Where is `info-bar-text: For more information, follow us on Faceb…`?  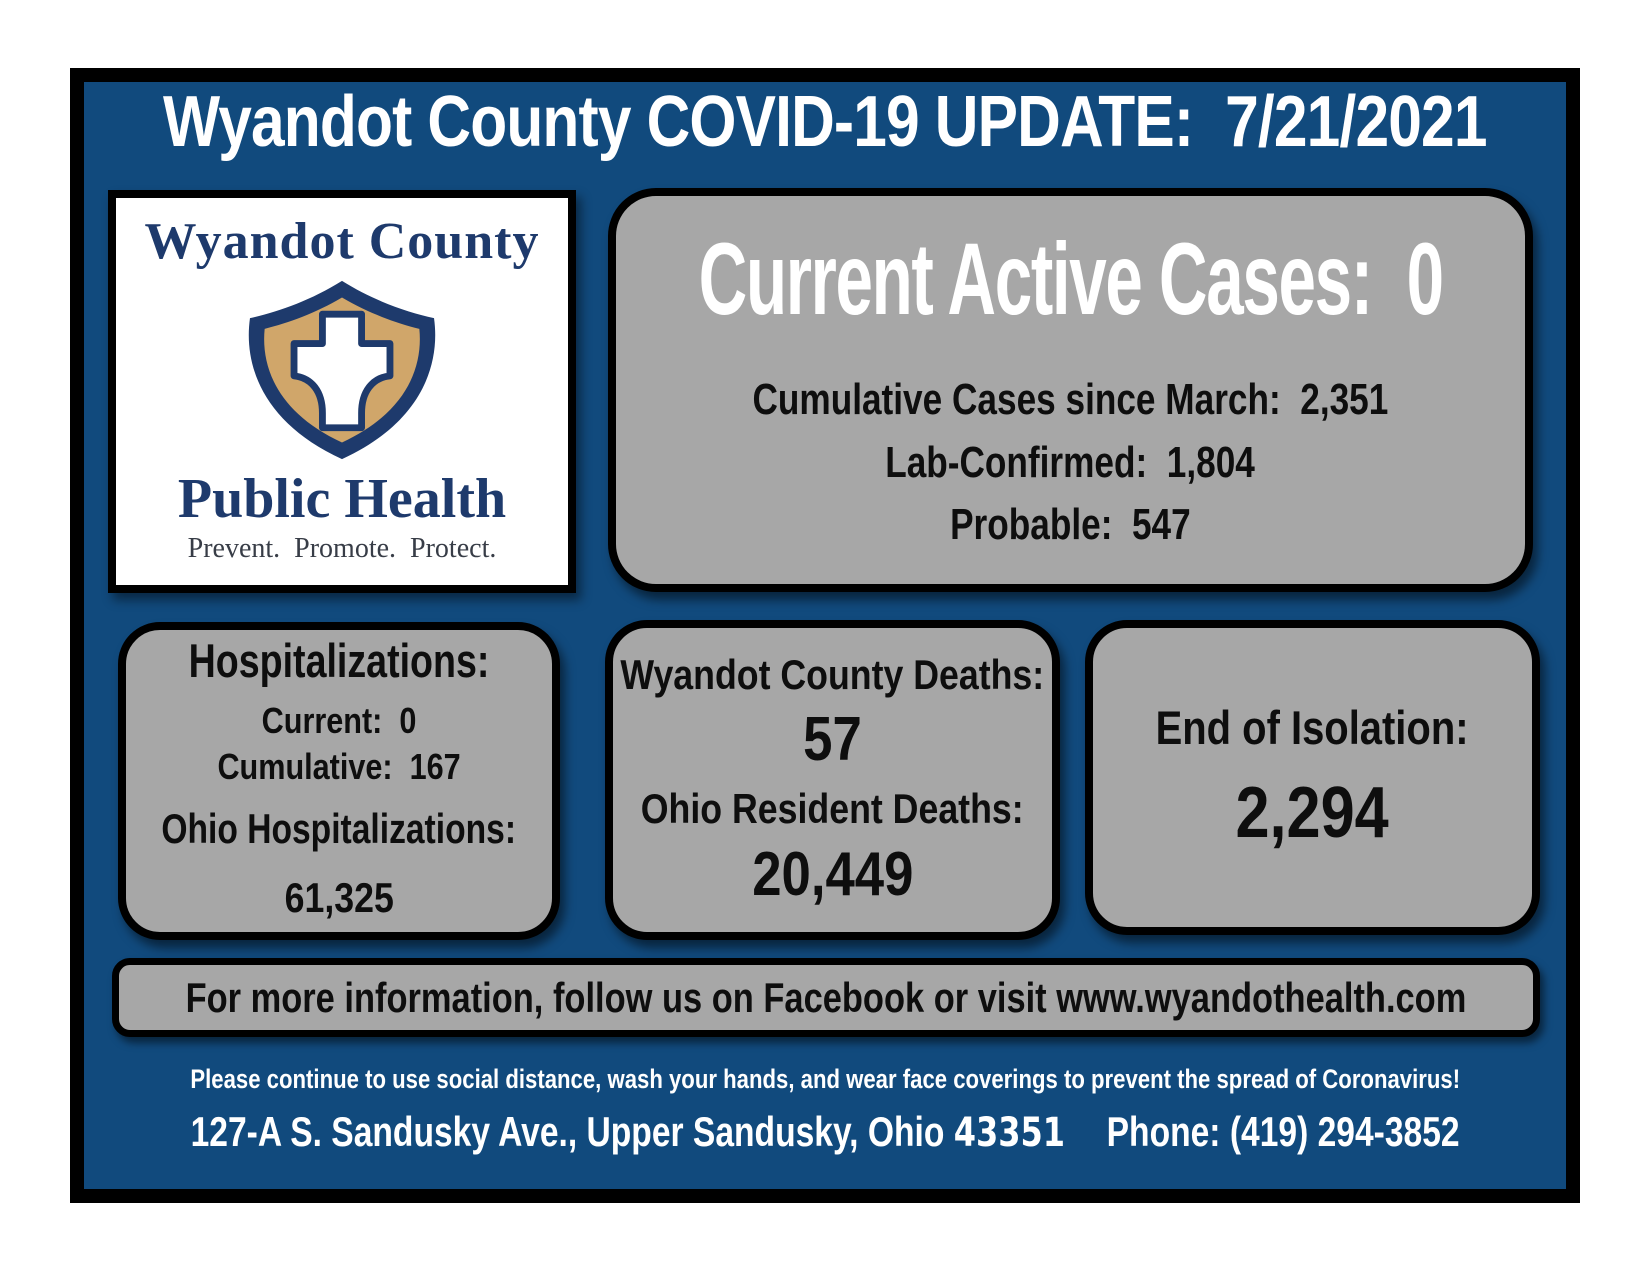
info-bar-text: For more information, follow us on Faceb… is located at coordinates (826, 997).